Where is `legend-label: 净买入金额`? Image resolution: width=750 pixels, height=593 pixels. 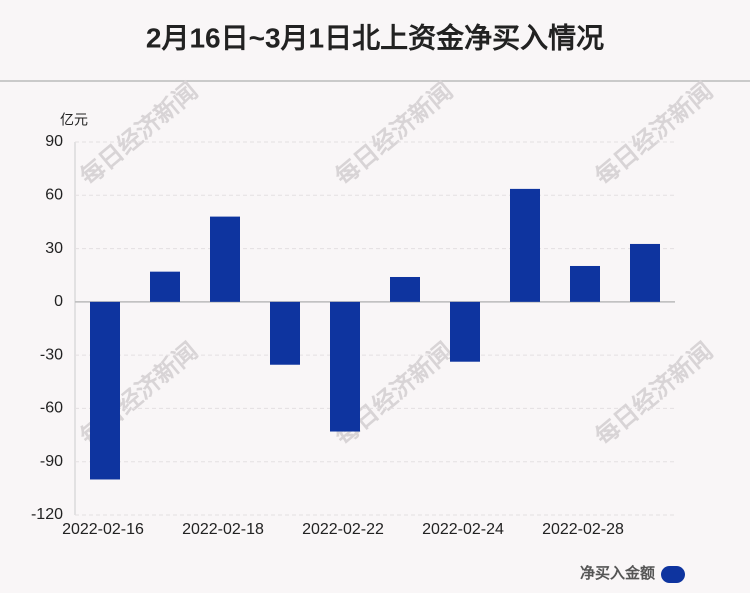 legend-label: 净买入金额 is located at coordinates (617, 573).